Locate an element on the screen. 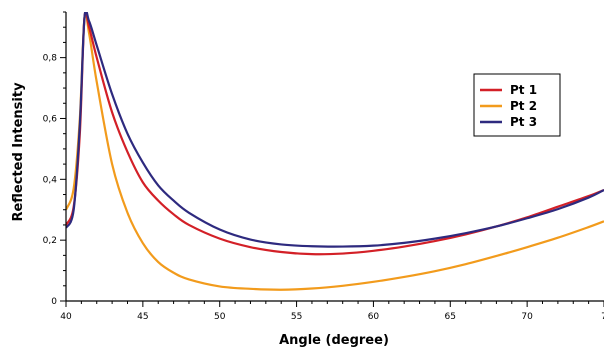 The width and height of the screenshot is (604, 349). legend: Pt 1 Pt 2 Pt 3 is located at coordinates (517, 105).